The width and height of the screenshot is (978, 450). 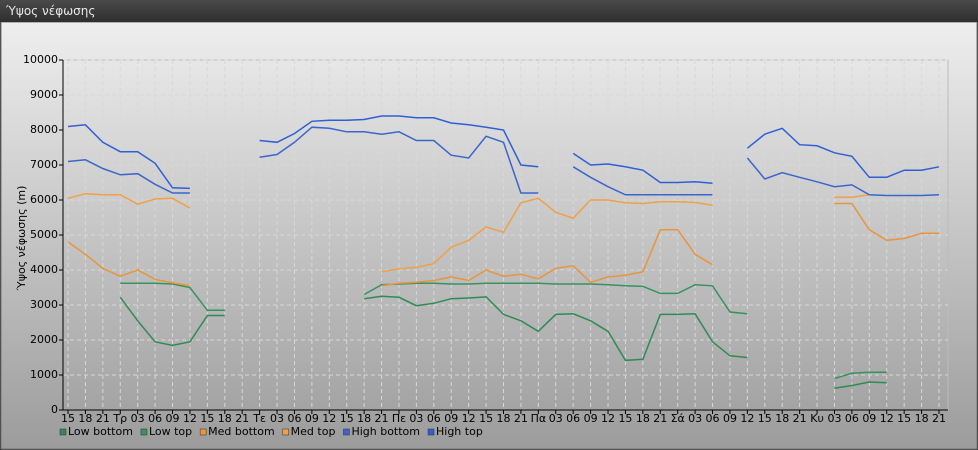 What do you see at coordinates (44, 199) in the screenshot?
I see `y-tick-label: 6000` at bounding box center [44, 199].